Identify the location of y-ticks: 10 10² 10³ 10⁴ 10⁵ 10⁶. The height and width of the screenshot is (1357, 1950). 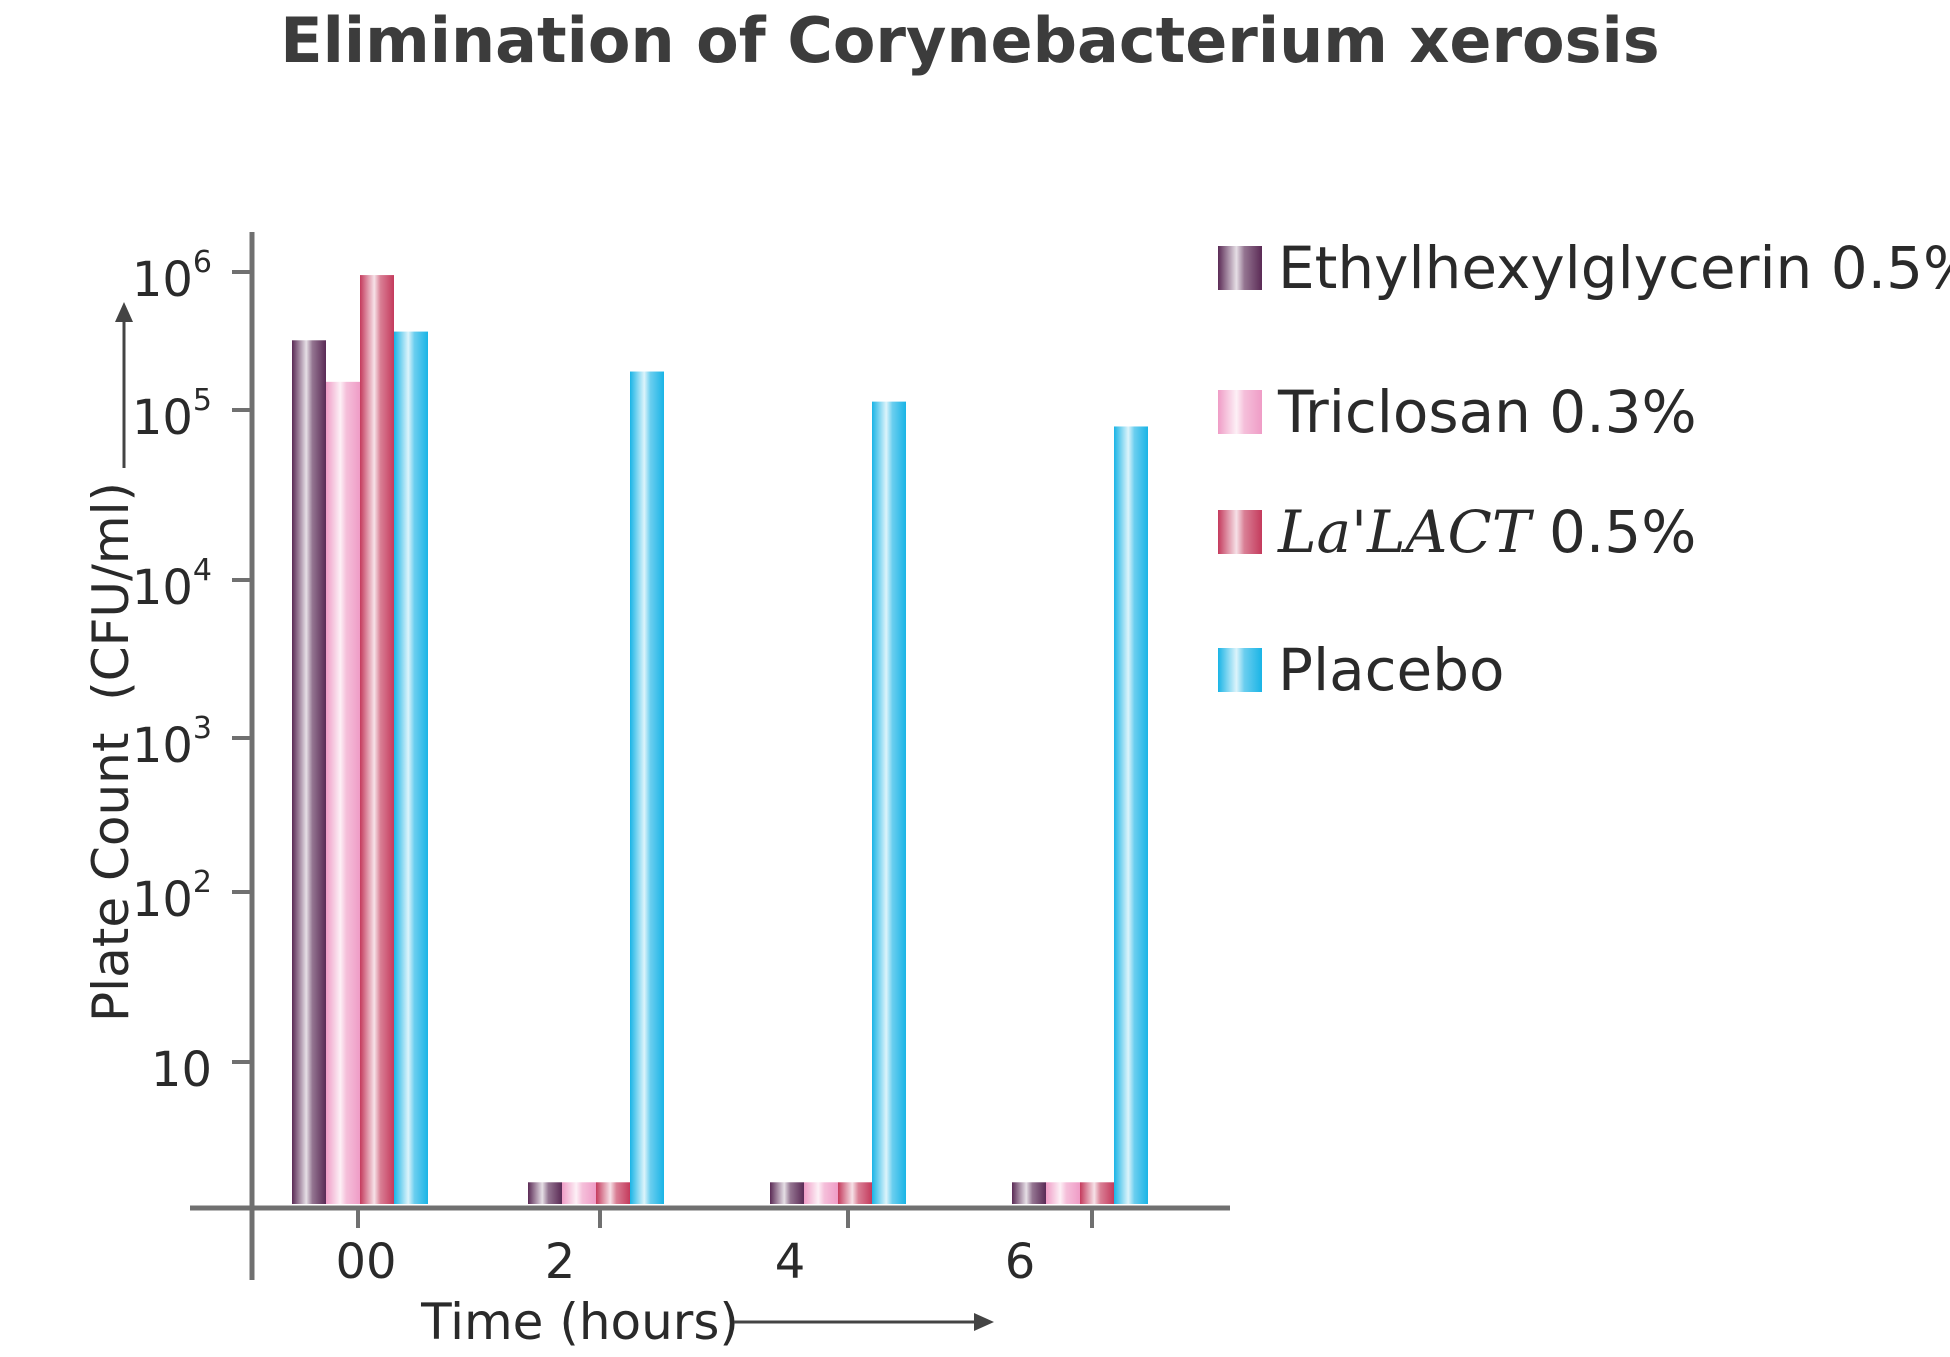
(192, 671).